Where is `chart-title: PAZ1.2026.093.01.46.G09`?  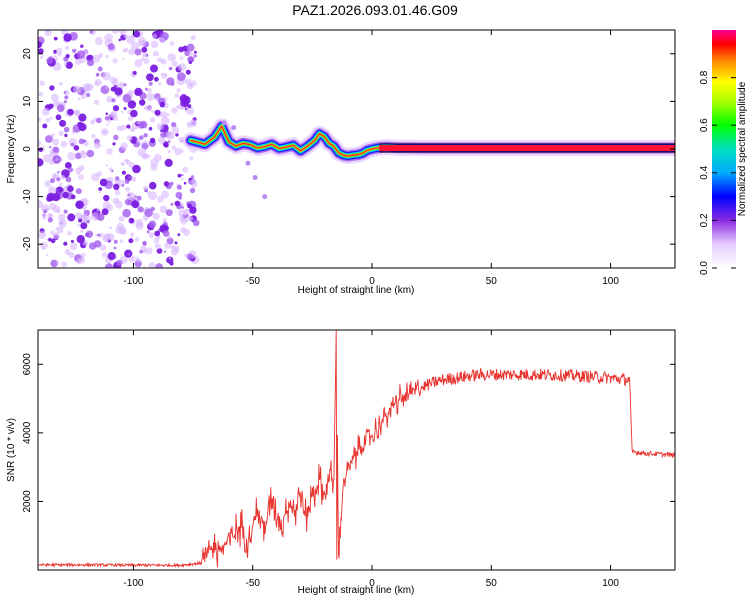
chart-title: PAZ1.2026.093.01.46.G09 is located at coordinates (375, 10).